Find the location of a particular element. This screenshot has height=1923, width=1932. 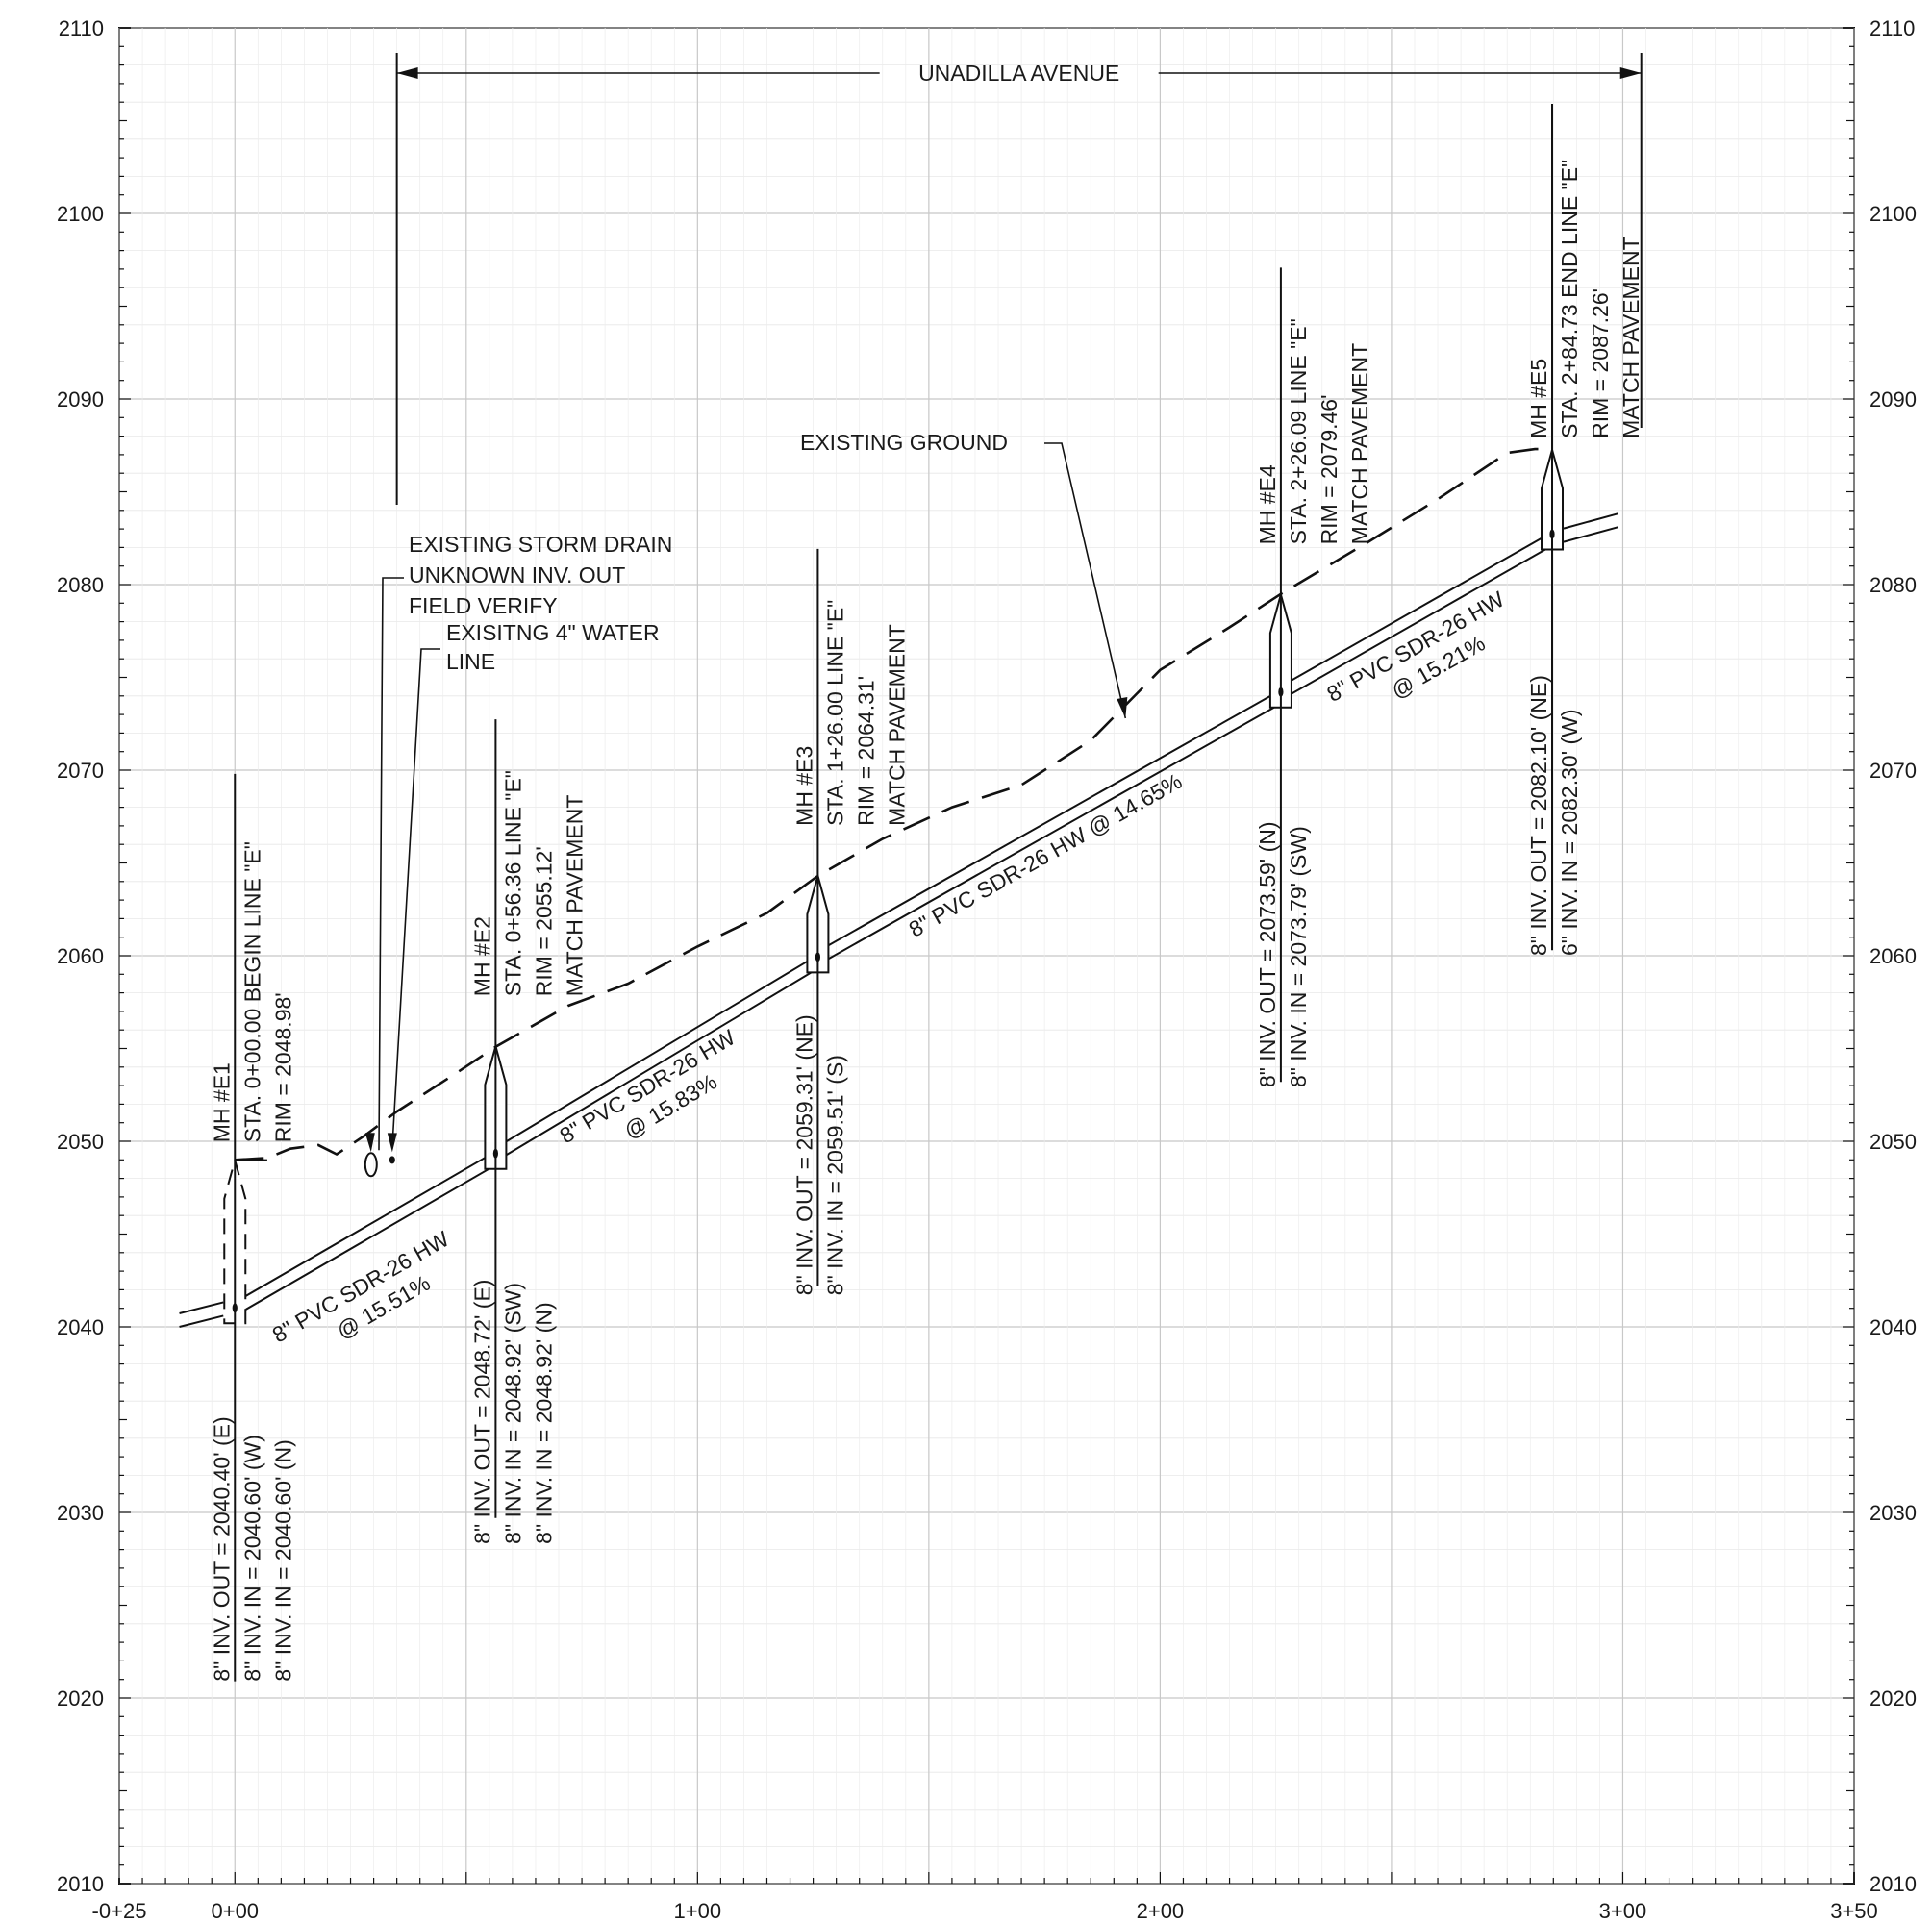

water-line-pipe is located at coordinates (392, 1160).